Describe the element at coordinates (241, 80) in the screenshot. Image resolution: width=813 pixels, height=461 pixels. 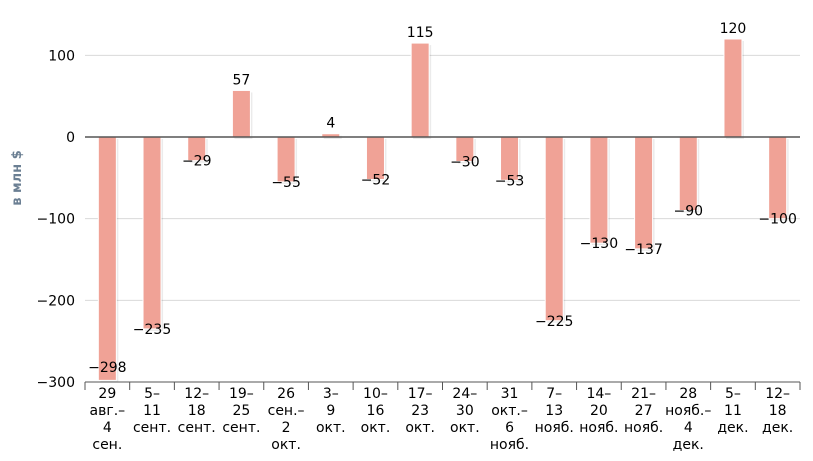
I see `data-label: 57` at that location.